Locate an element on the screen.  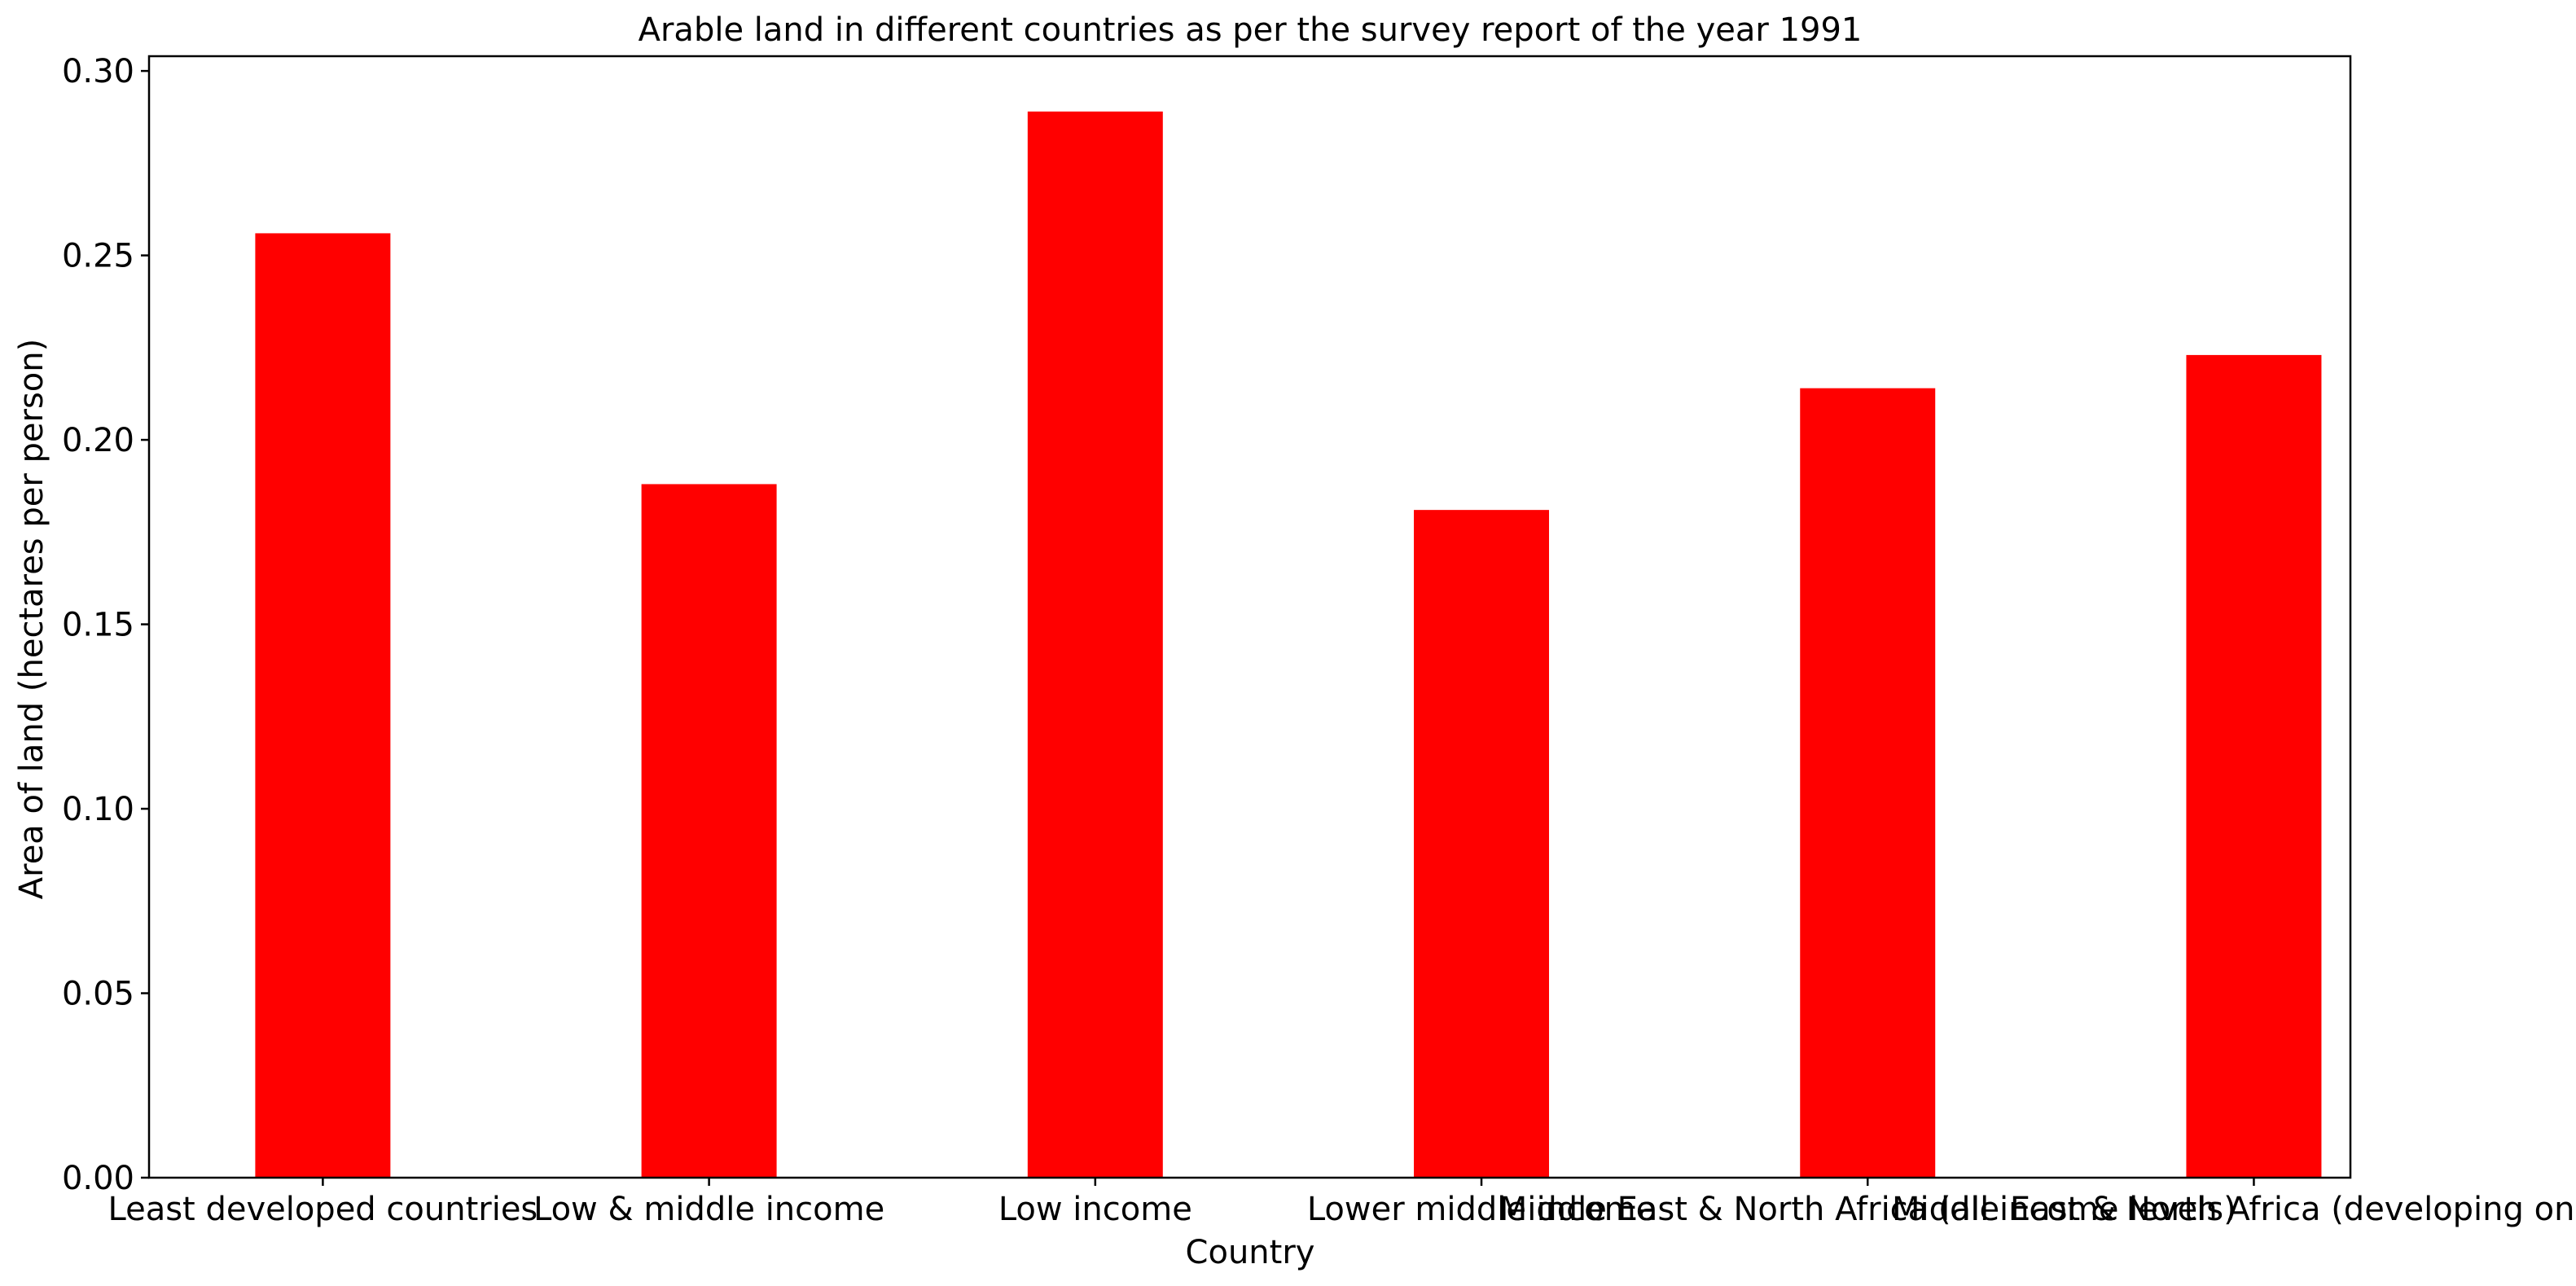
y-axis: 0.00 0.05 0.10 0.15 0.20 0.25 0.30 is located at coordinates (105, 625).